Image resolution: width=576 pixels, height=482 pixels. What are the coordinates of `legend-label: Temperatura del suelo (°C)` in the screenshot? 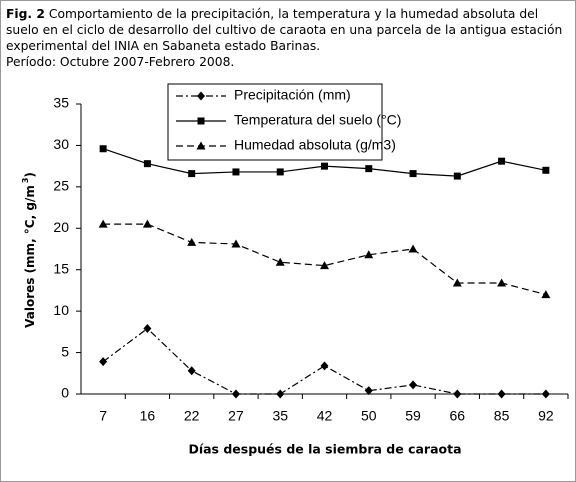 It's located at (317, 120).